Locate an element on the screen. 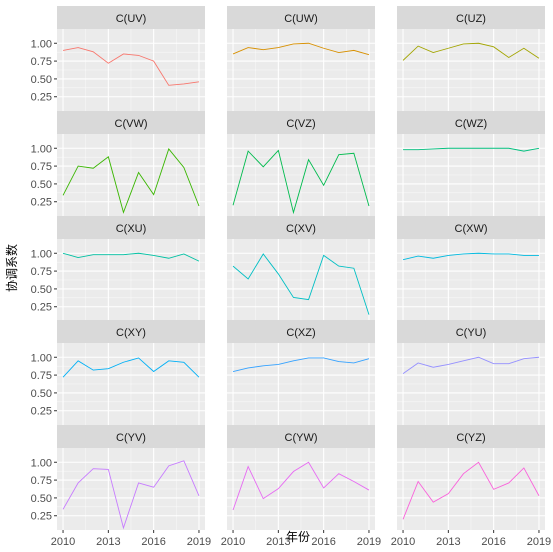  facet-title: C(XV) is located at coordinates (301, 229).